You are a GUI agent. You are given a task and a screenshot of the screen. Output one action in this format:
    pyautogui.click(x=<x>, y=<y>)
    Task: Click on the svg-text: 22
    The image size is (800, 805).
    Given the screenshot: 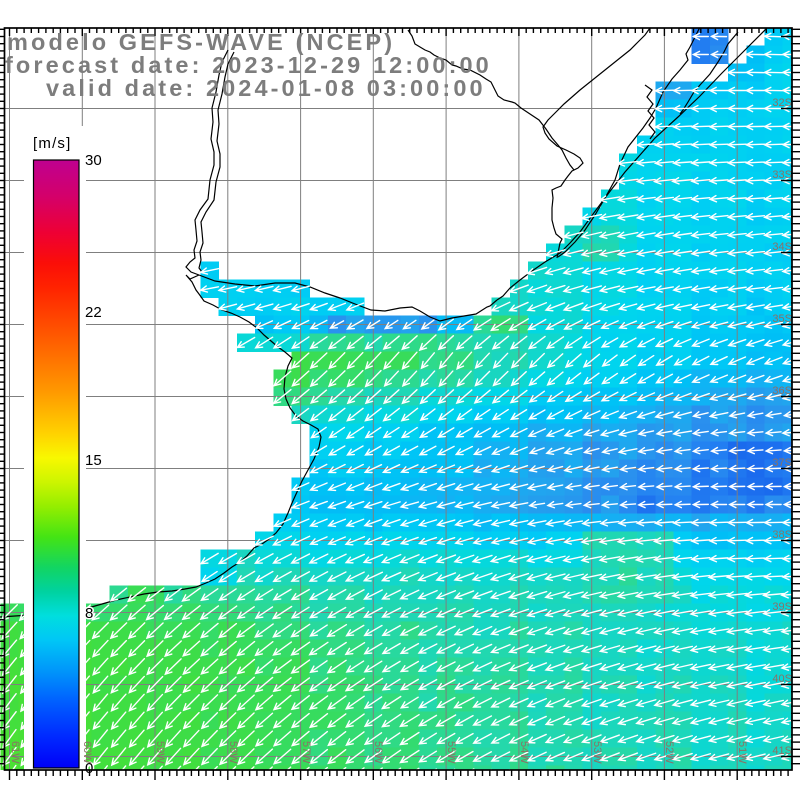 What is the action you would take?
    pyautogui.click(x=93, y=312)
    